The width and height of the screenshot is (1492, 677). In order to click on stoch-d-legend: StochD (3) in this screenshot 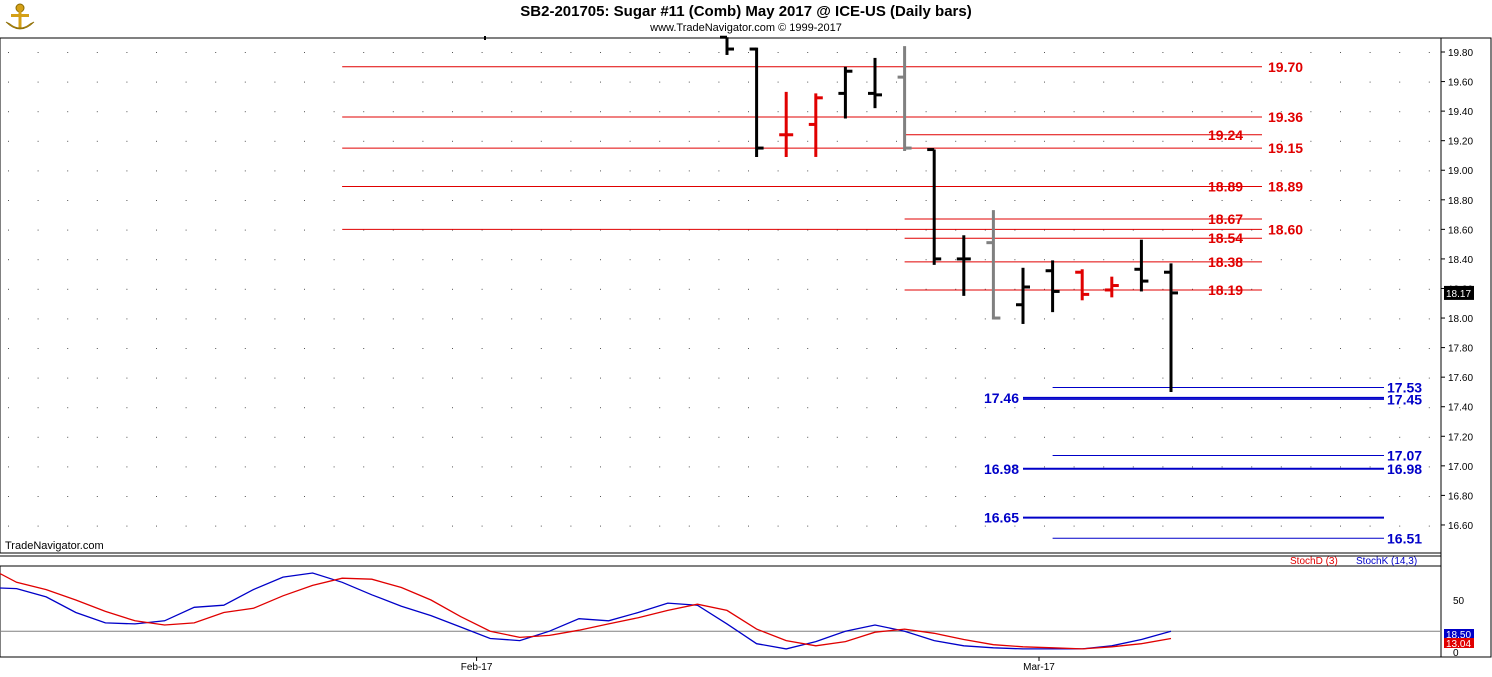, I will do `click(1314, 561)`.